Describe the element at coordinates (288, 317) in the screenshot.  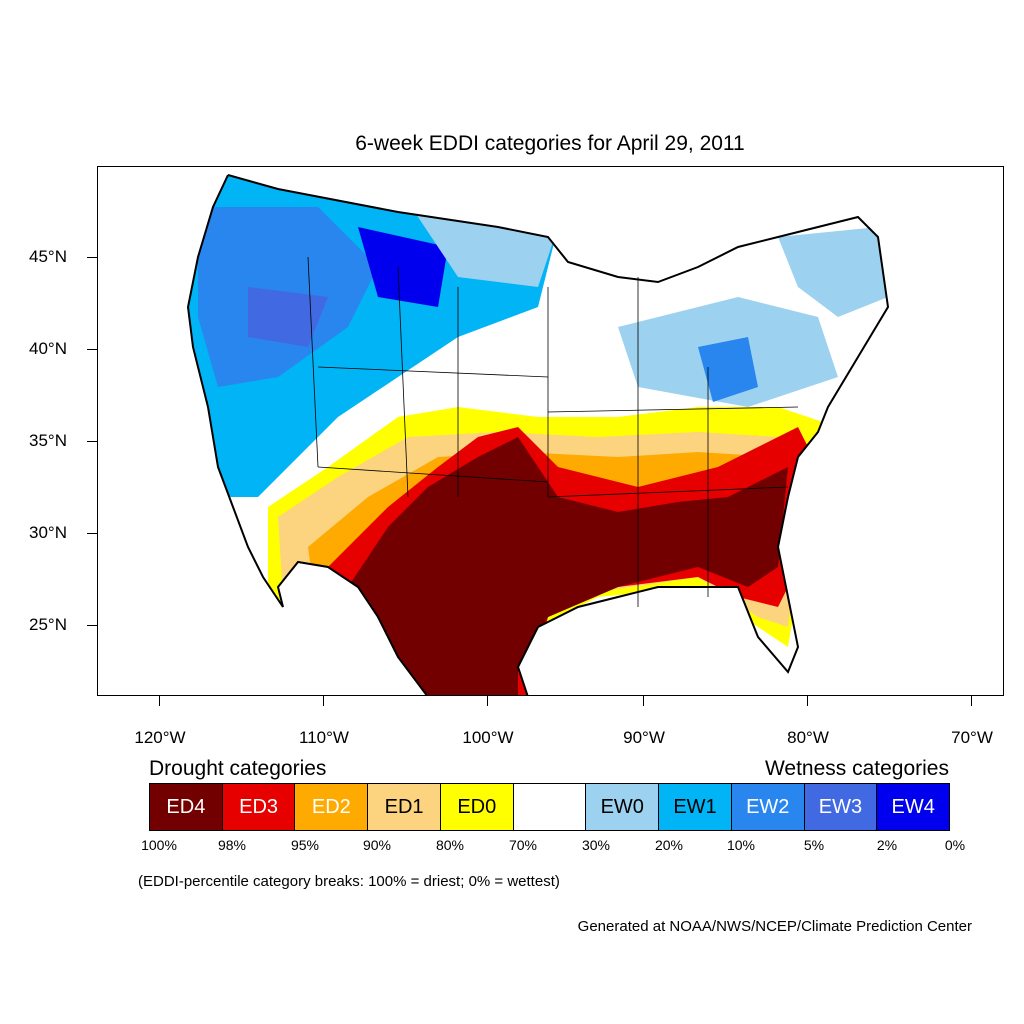
I see `wet-region-or` at that location.